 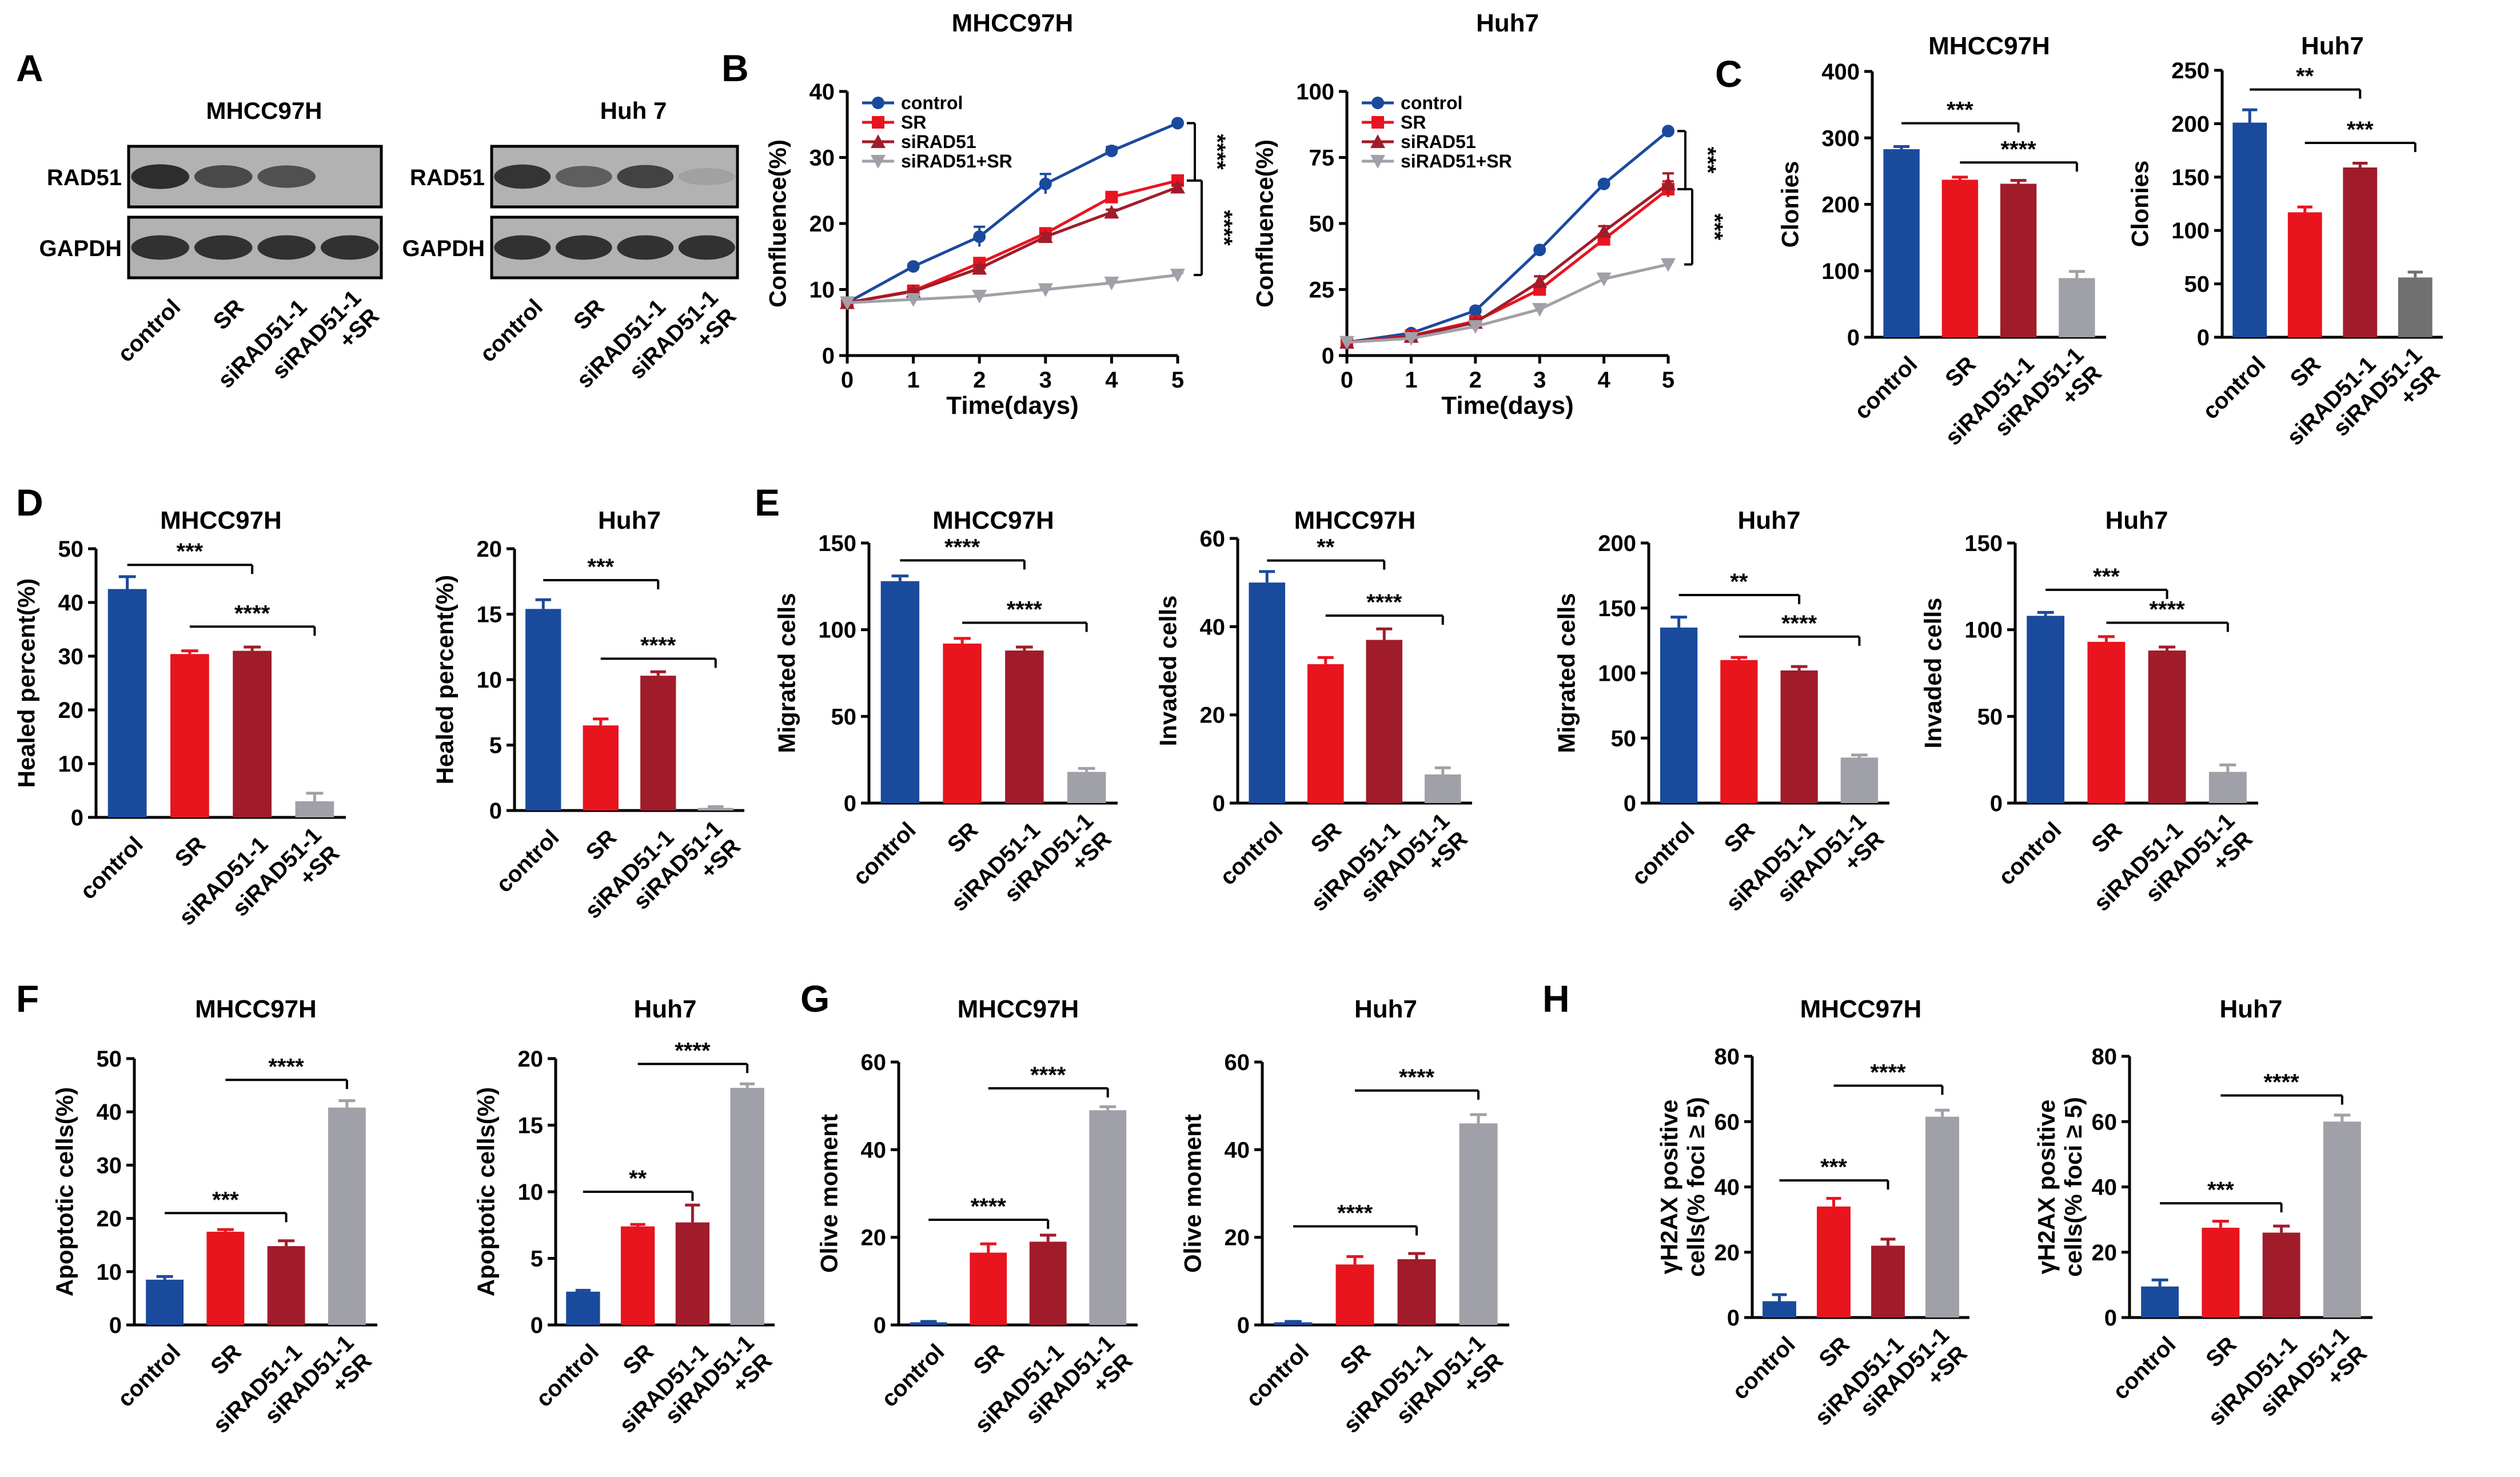 I want to click on y-axis-label: Apoptotic cells(%), so click(x=64, y=1191).